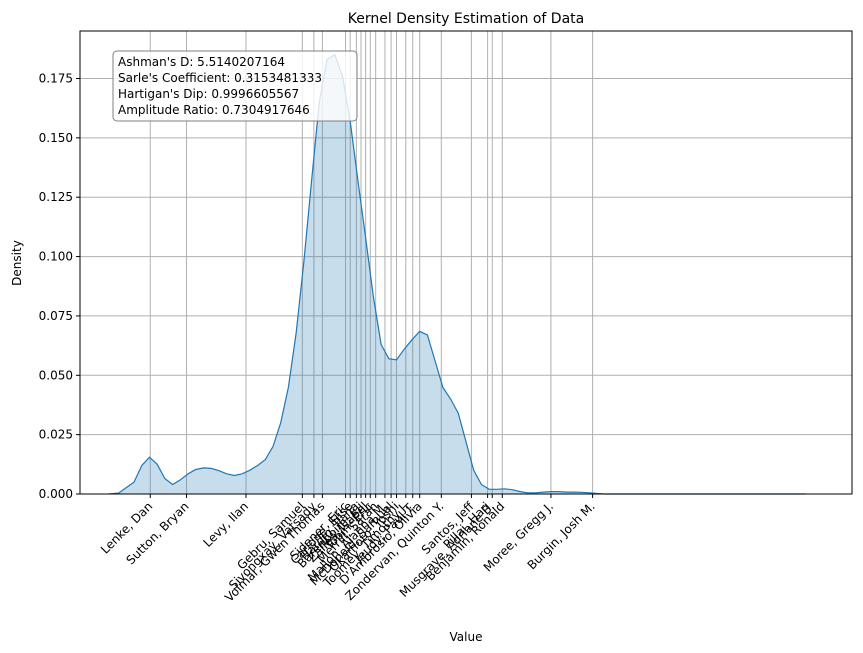 The image size is (863, 653). I want to click on y-axis-label: Density, so click(17, 263).